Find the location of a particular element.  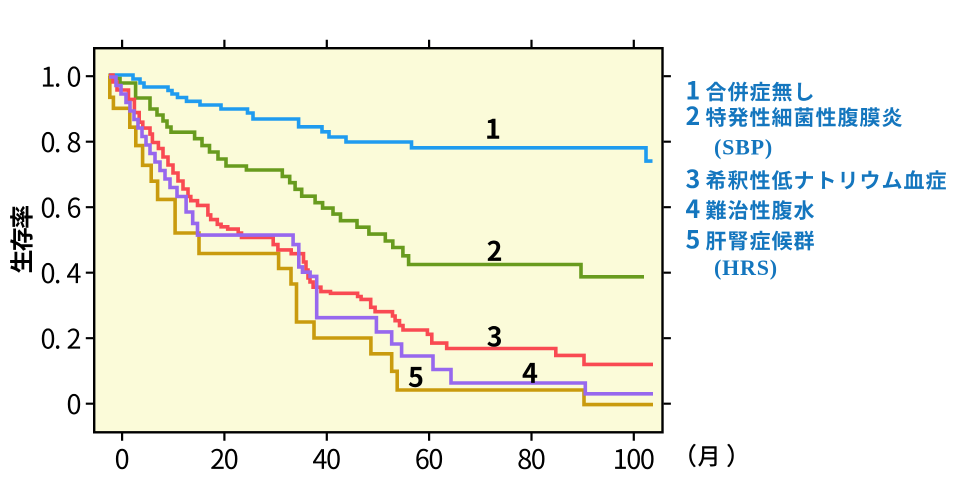

svg-text: (HRS) is located at coordinates (746, 267).